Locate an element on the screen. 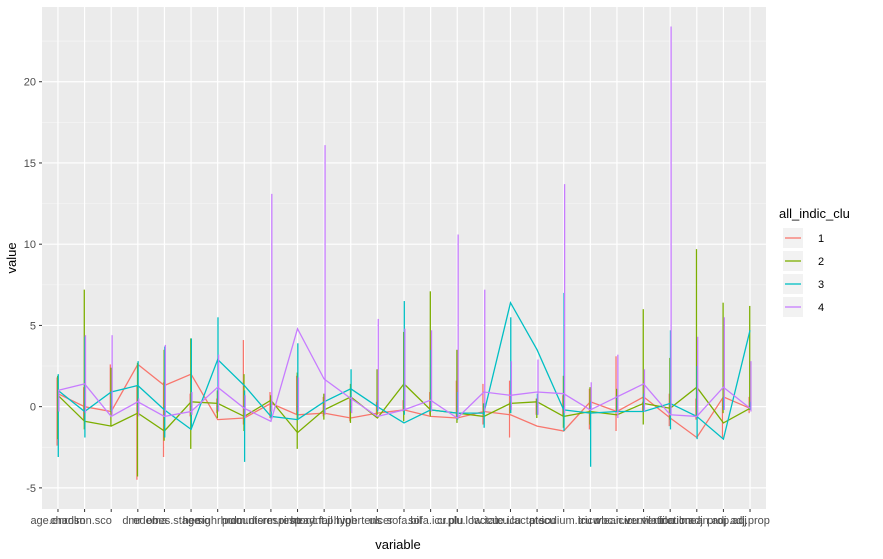  x-tick-label: mean.adj is located at coordinates (703, 521).